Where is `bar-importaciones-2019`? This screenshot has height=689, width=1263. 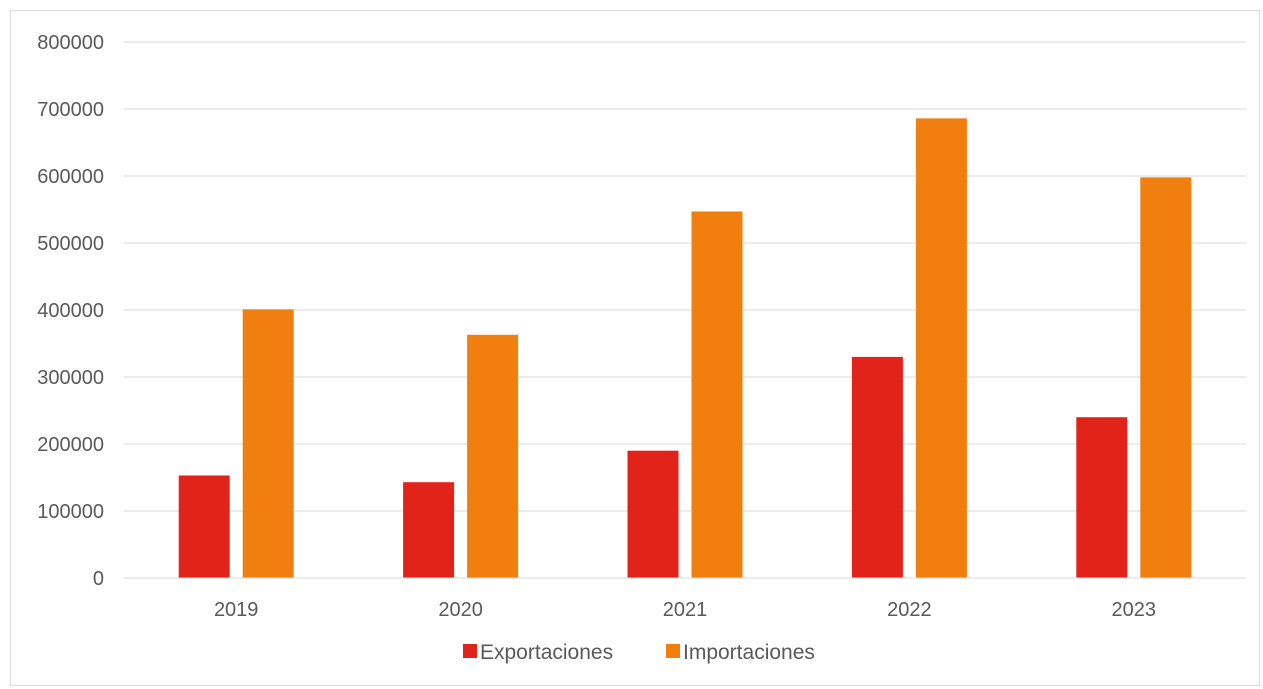
bar-importaciones-2019 is located at coordinates (268, 443).